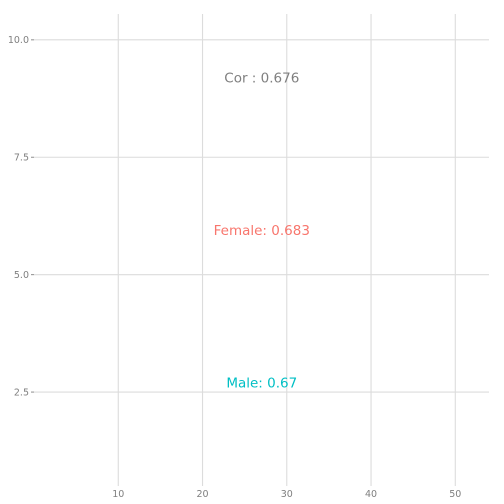 The image size is (504, 504). Describe the element at coordinates (371, 494) in the screenshot. I see `x-tick-label: 40` at that location.